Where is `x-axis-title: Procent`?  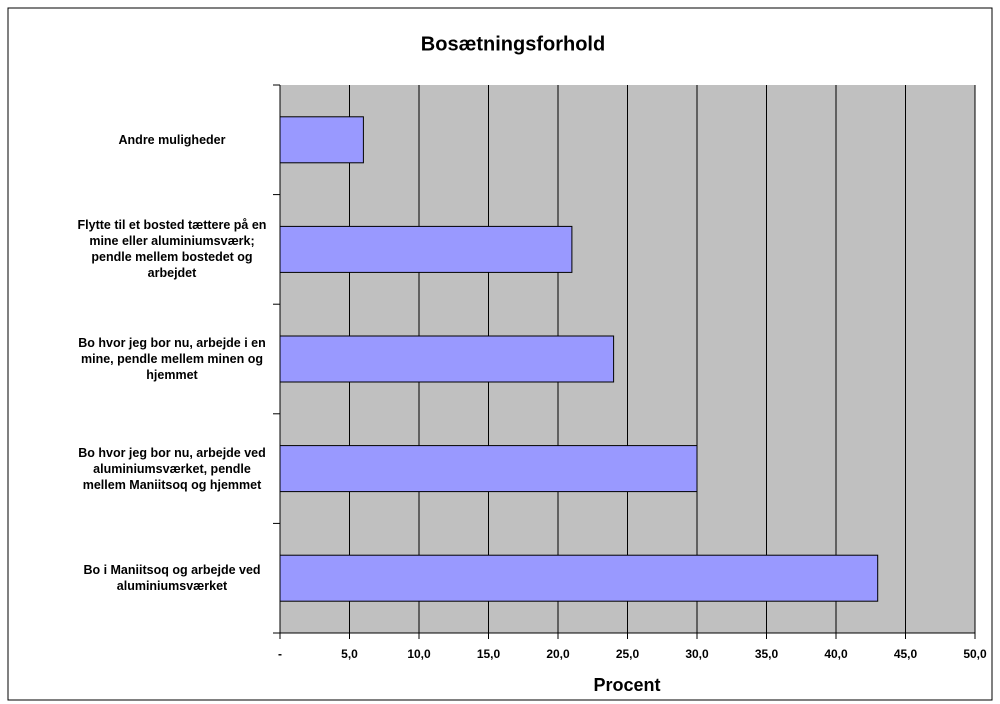
x-axis-title: Procent is located at coordinates (626, 685).